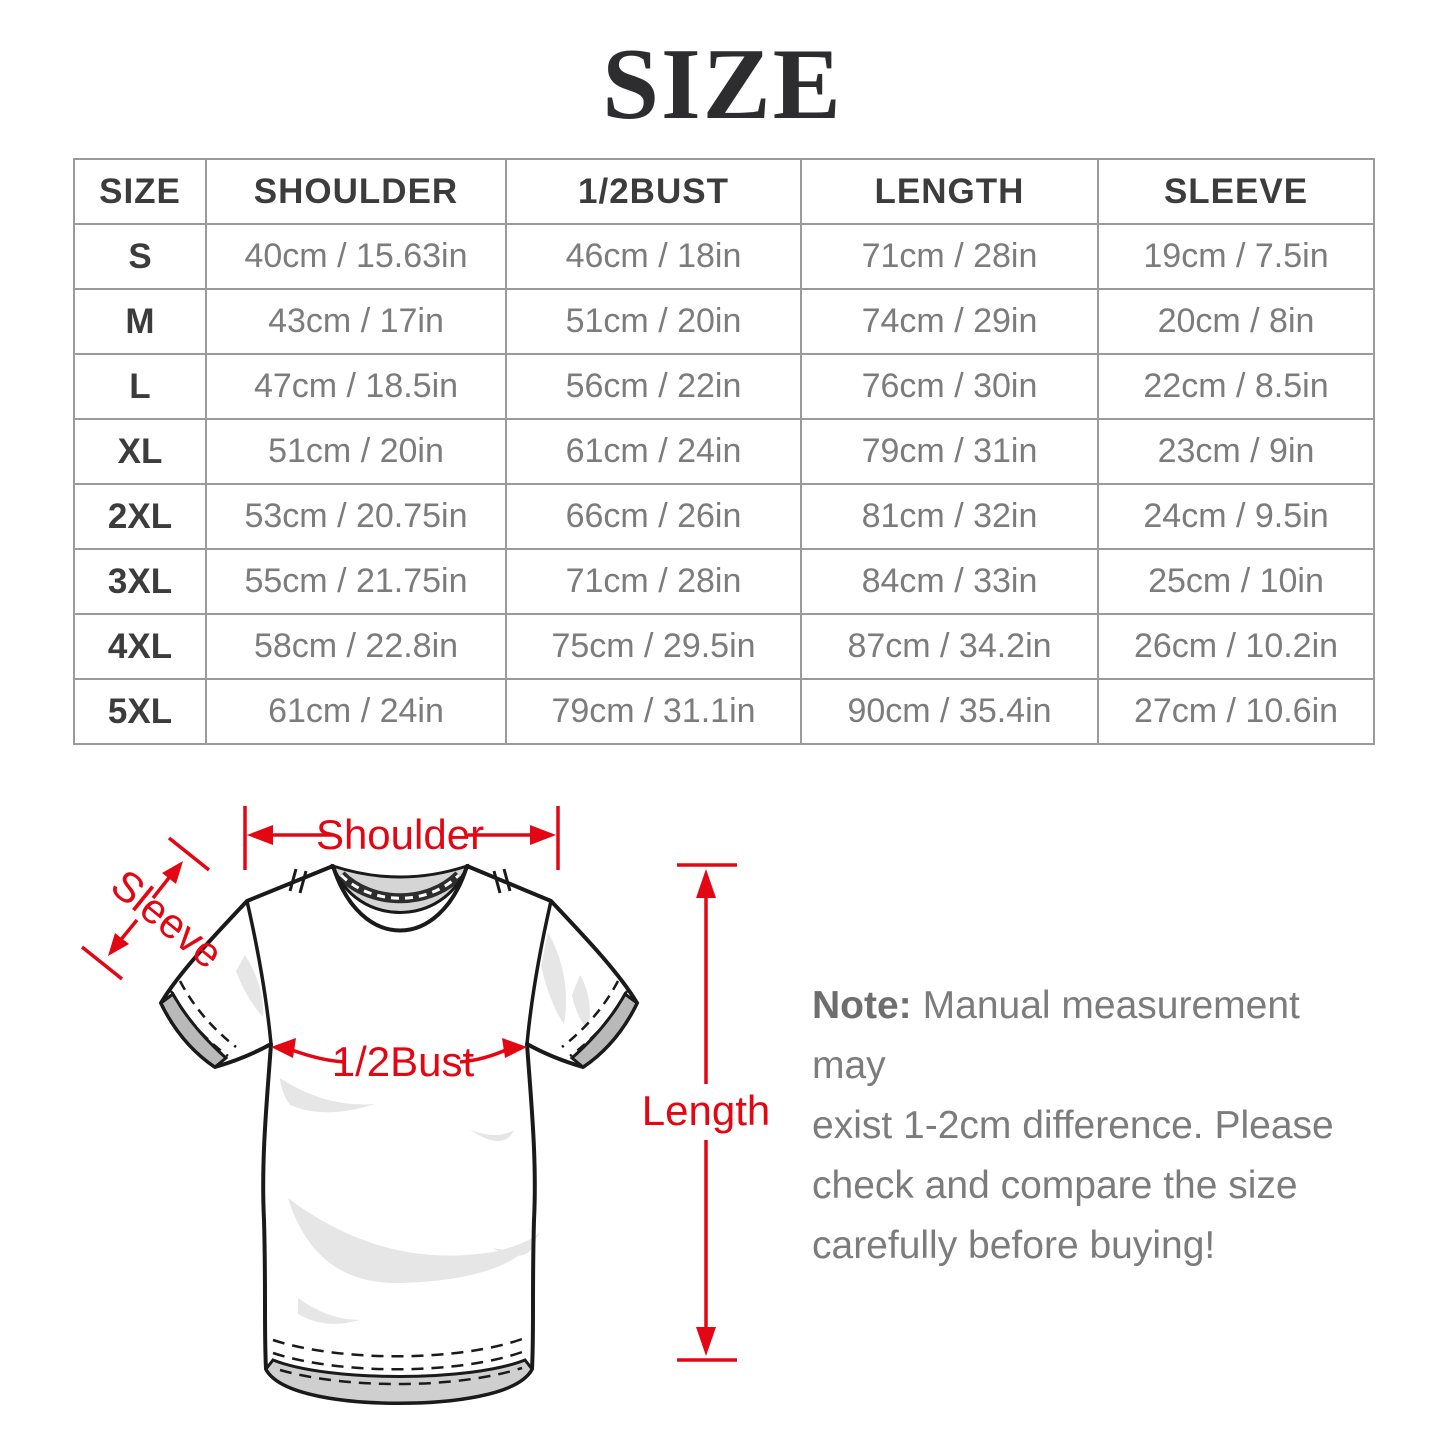  Describe the element at coordinates (949, 516) in the screenshot. I see `length-value: 81cm / 32in` at that location.